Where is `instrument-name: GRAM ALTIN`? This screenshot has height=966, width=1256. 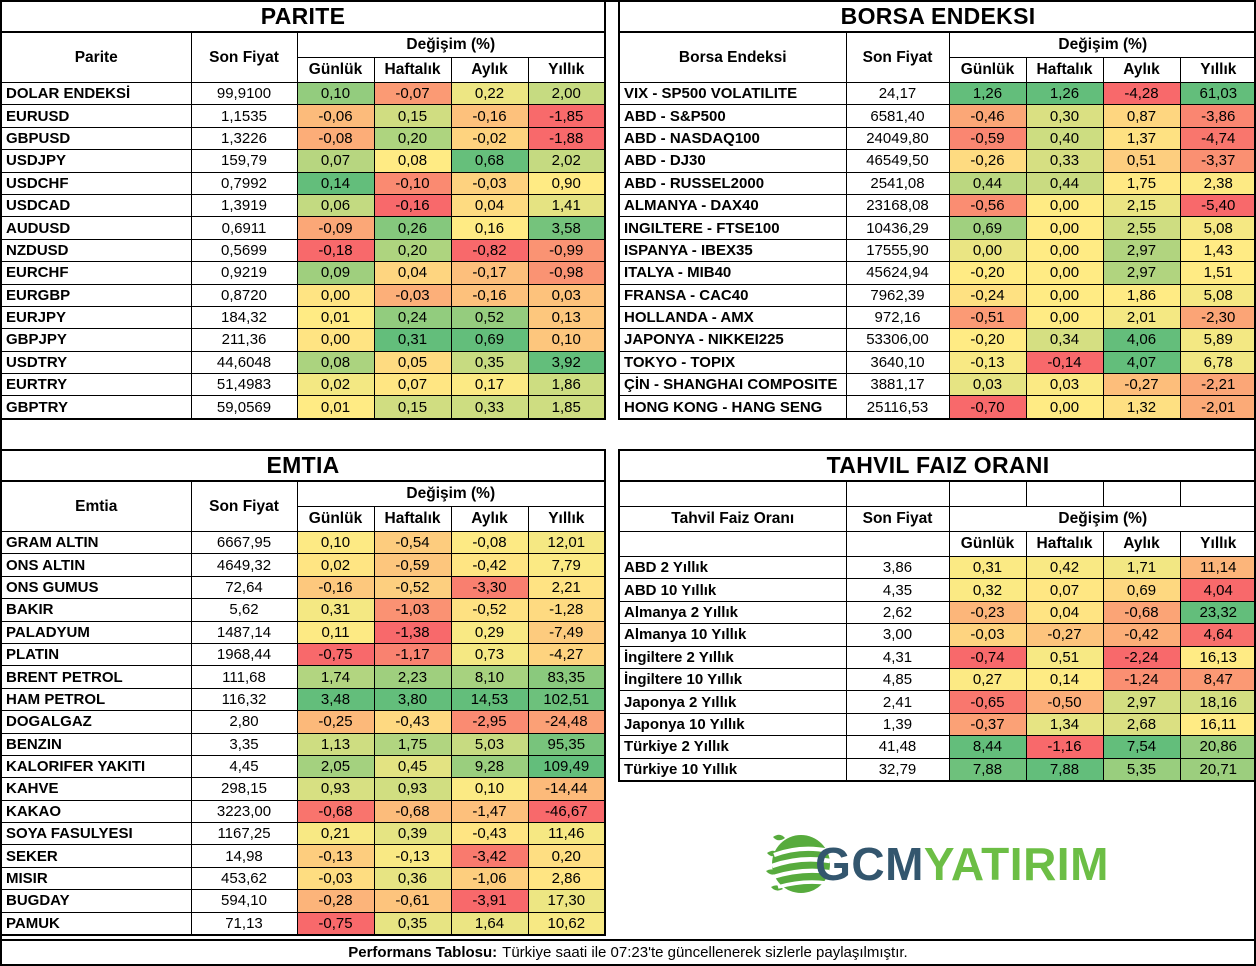
instrument-name: GRAM ALTIN is located at coordinates (97, 542).